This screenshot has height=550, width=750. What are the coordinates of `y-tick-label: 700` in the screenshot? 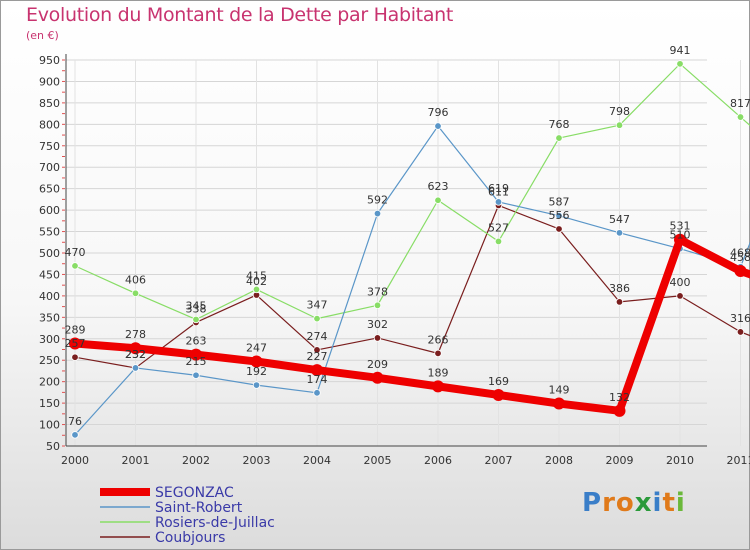 It's located at (49, 167).